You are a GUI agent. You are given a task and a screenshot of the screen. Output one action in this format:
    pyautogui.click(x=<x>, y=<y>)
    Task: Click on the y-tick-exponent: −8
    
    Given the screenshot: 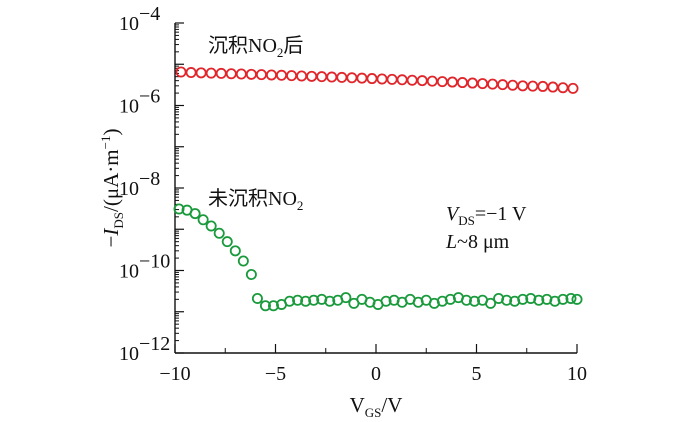 What is the action you would take?
    pyautogui.click(x=149, y=179)
    